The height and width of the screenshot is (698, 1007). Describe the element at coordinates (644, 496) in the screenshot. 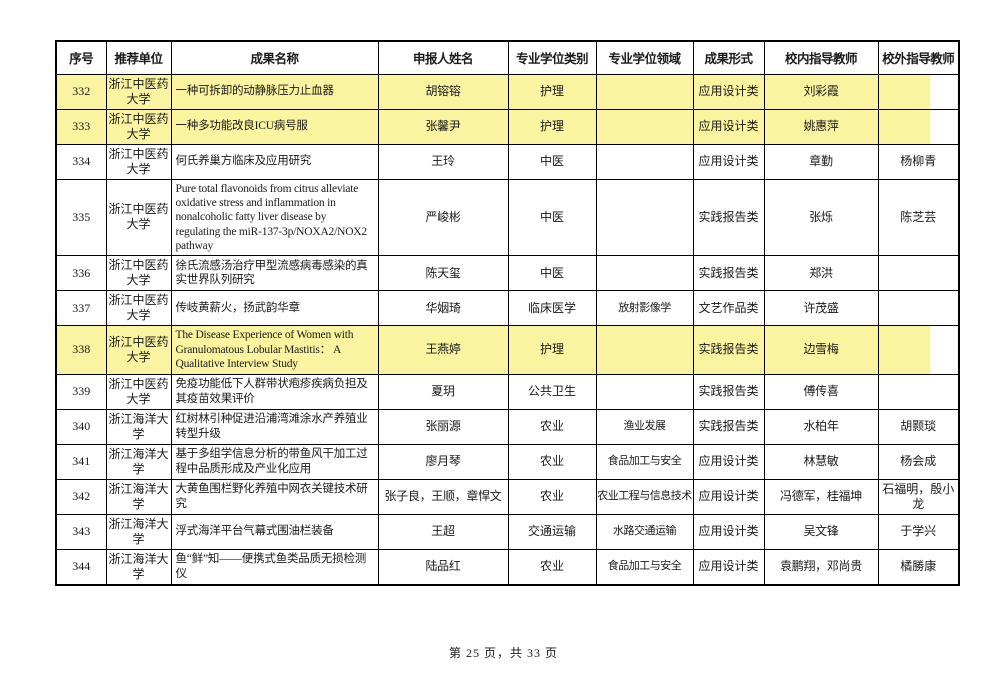

I see `cell-degree-field: 农业工程与信息技术` at that location.